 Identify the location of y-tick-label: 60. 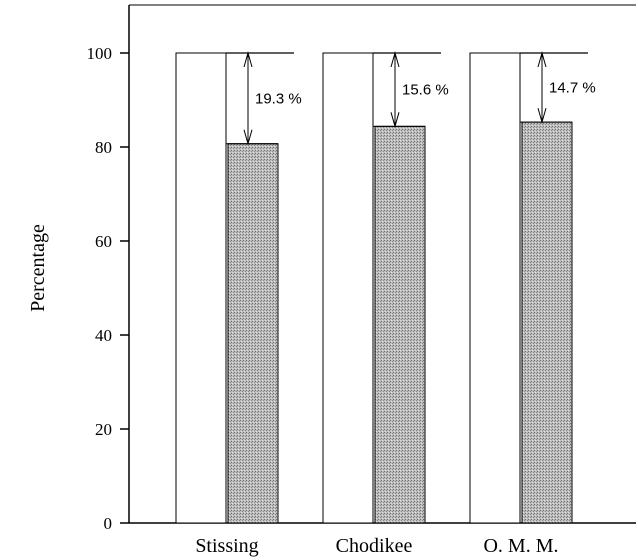
(103, 241).